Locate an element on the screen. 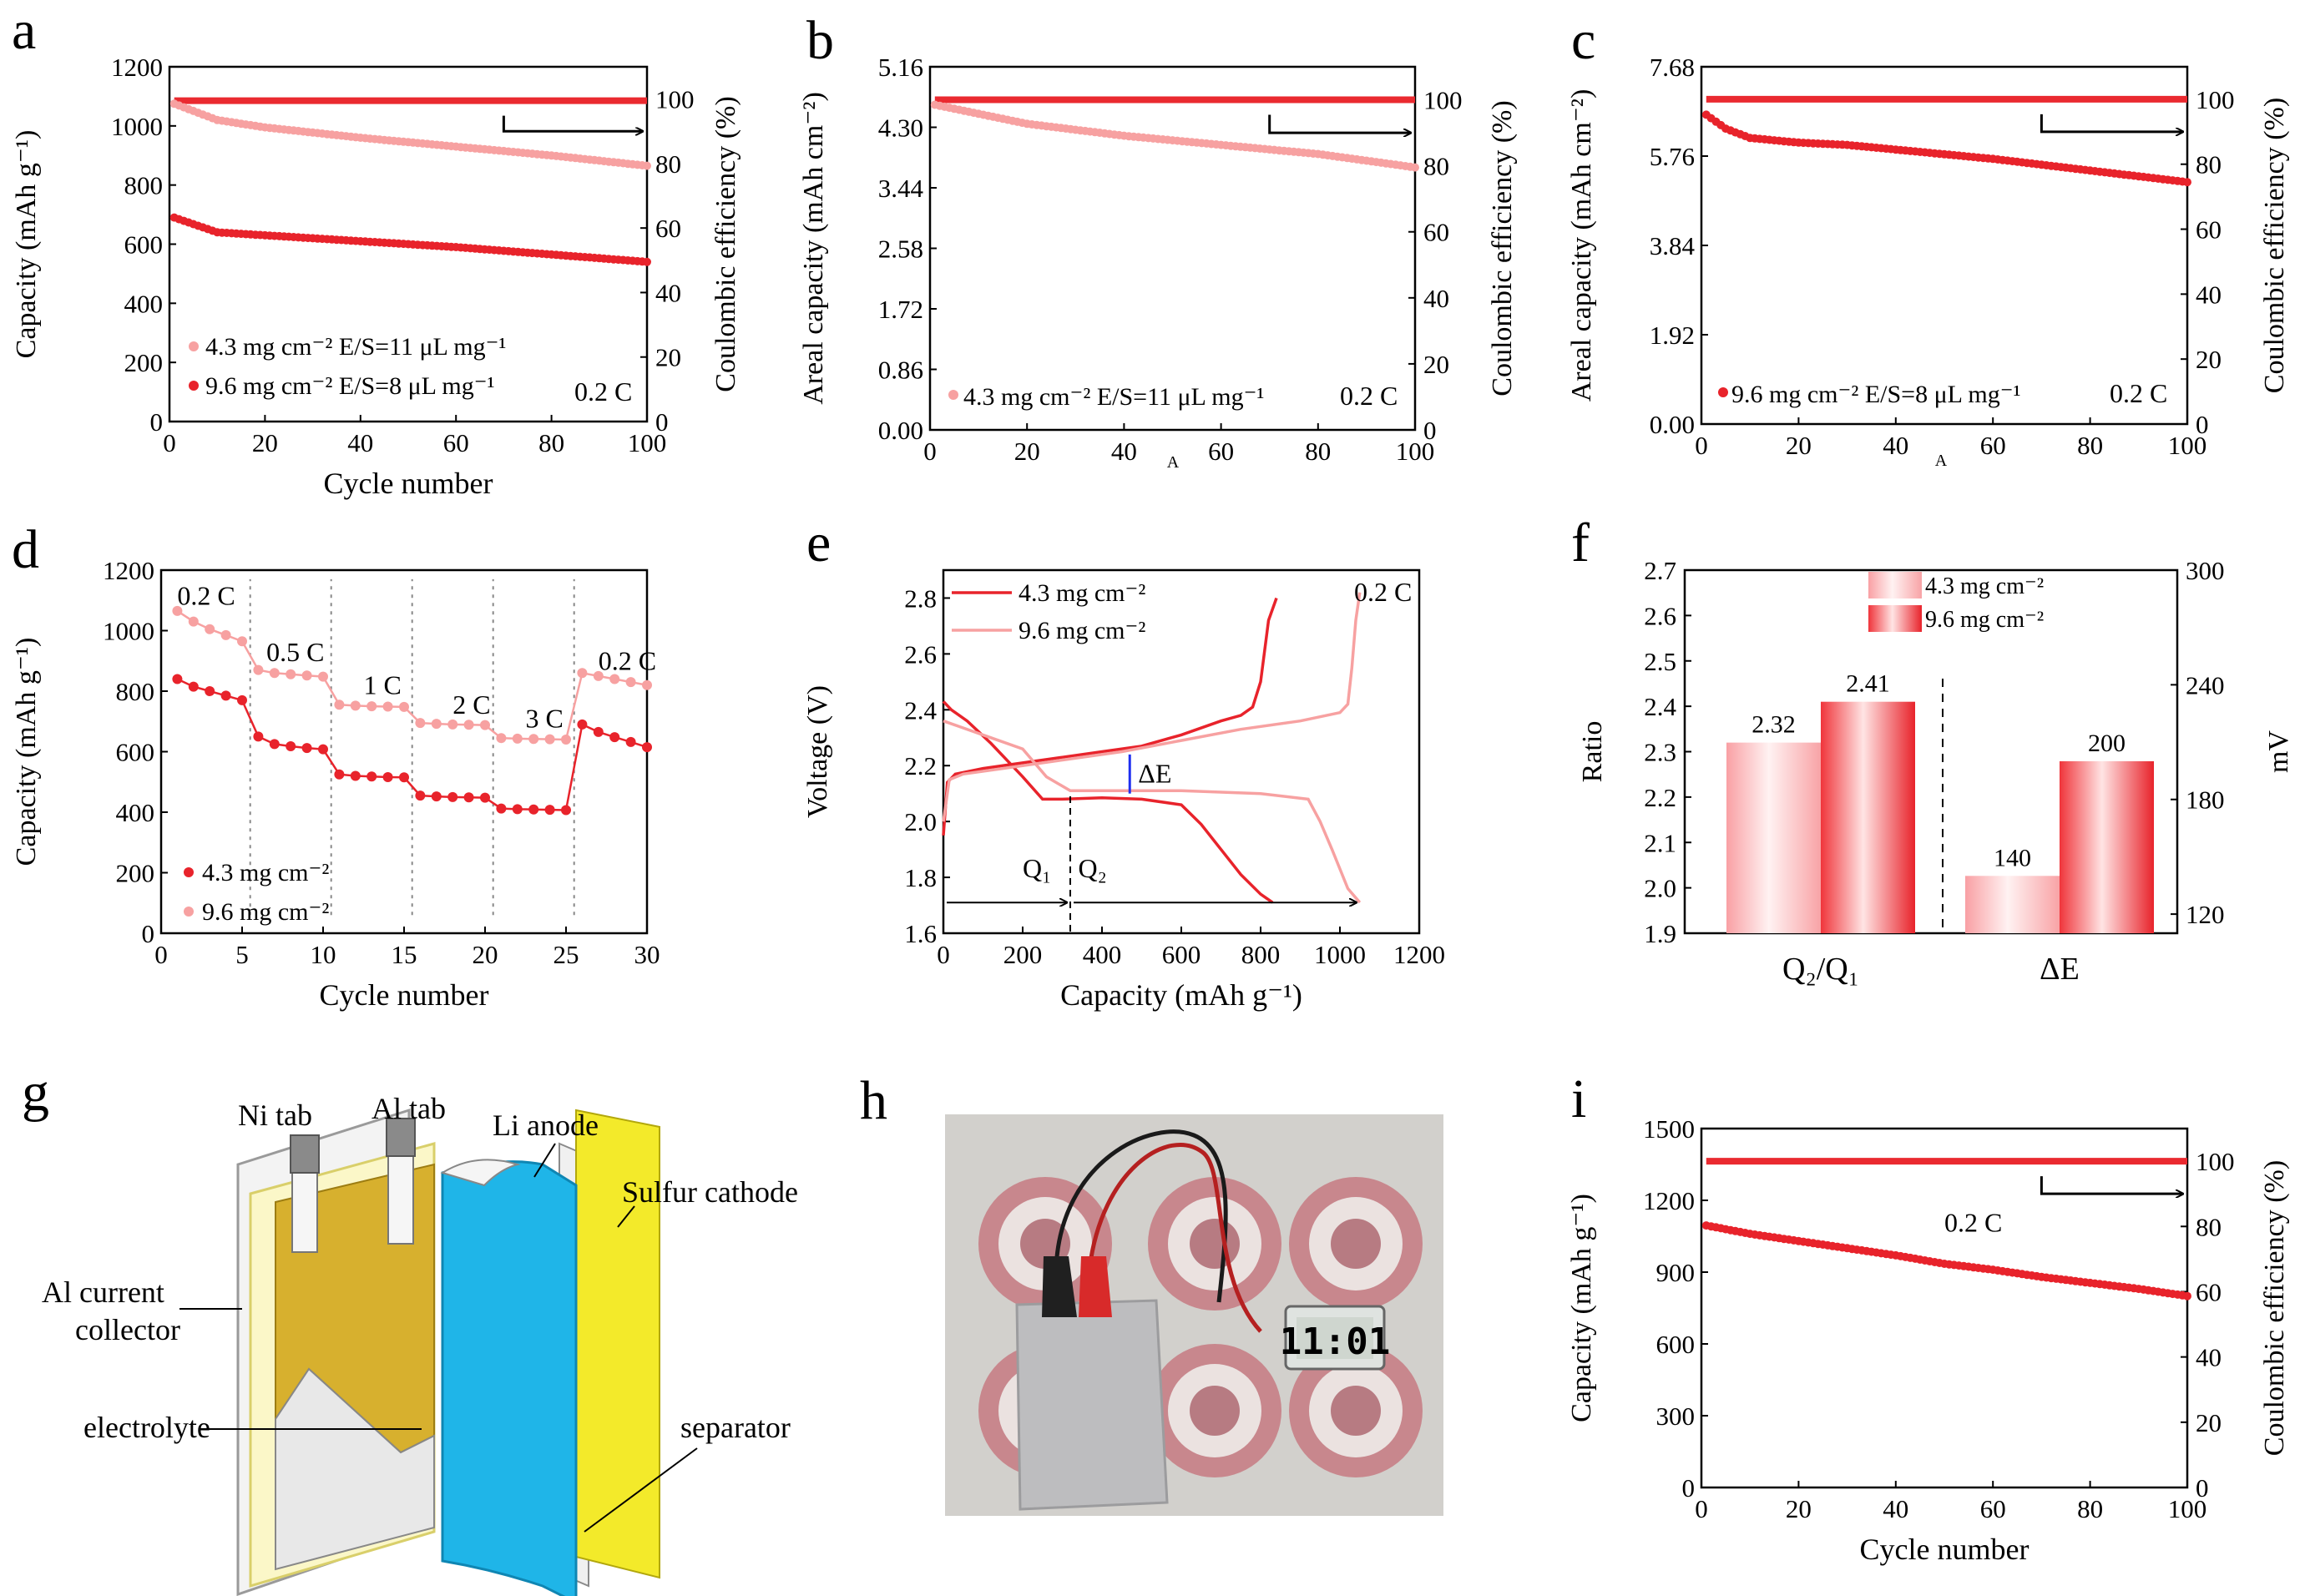 The width and height of the screenshot is (2305, 1596). y-tick-label: 1.72 is located at coordinates (900, 309).